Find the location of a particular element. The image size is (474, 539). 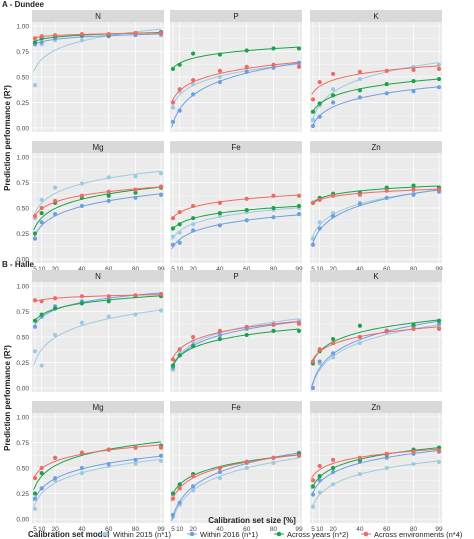

legend-title: Calibration set model is located at coordinates (68, 534).